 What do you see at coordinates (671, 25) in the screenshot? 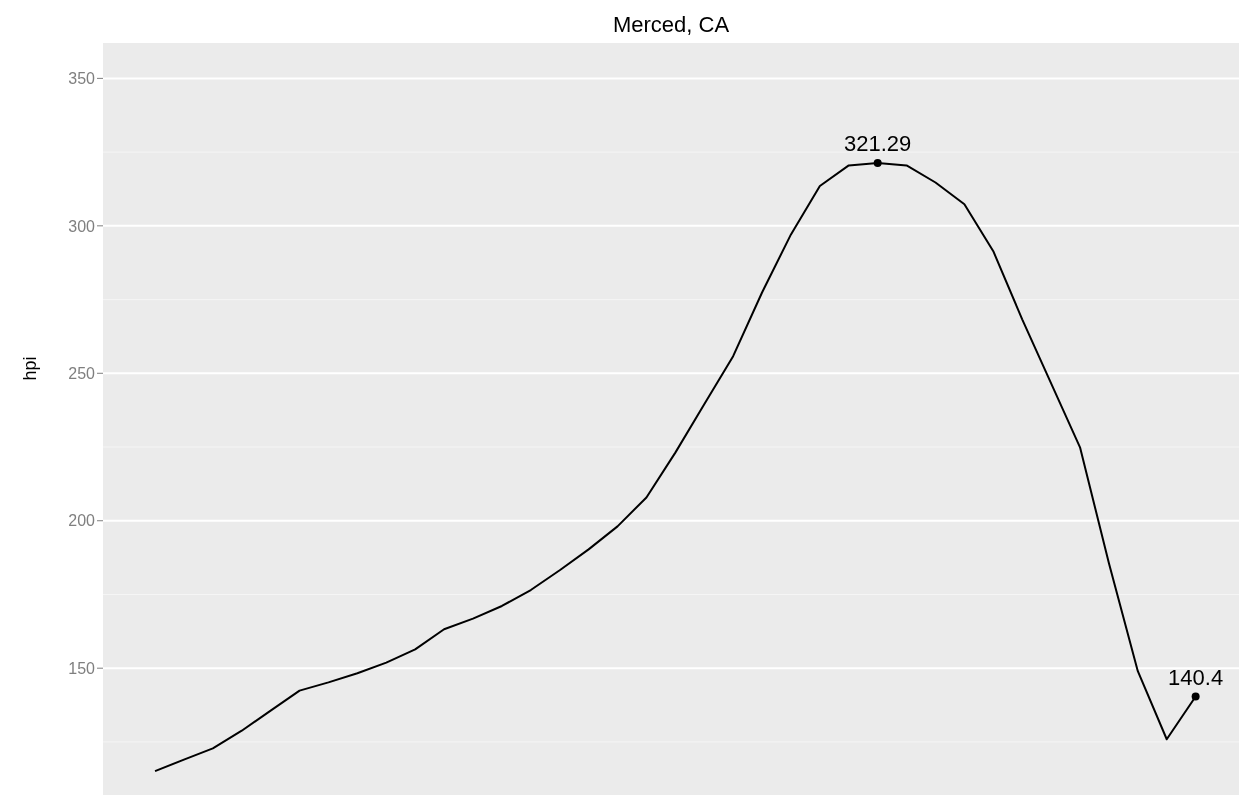
I see `chart-title: Merced, CA` at bounding box center [671, 25].